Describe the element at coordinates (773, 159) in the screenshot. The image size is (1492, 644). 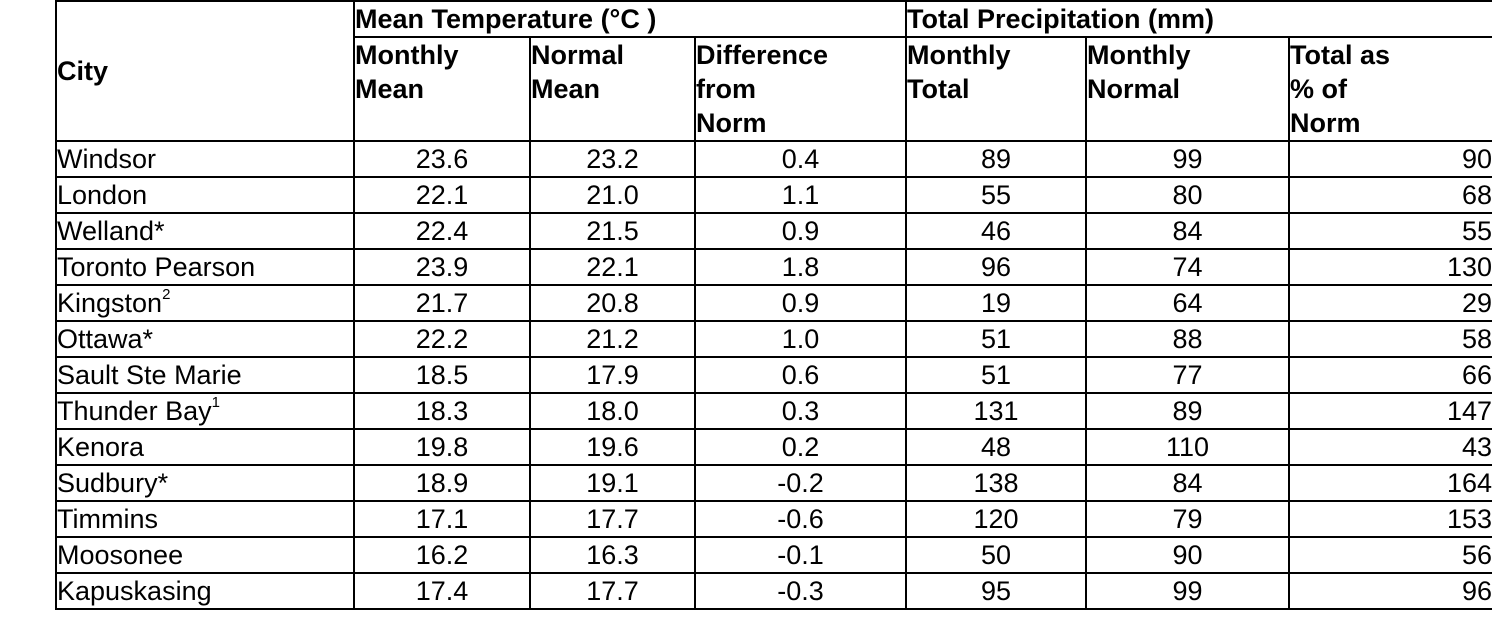
I see `table-row: Windsor 23.6 23.2 0.4 89 99 90` at that location.